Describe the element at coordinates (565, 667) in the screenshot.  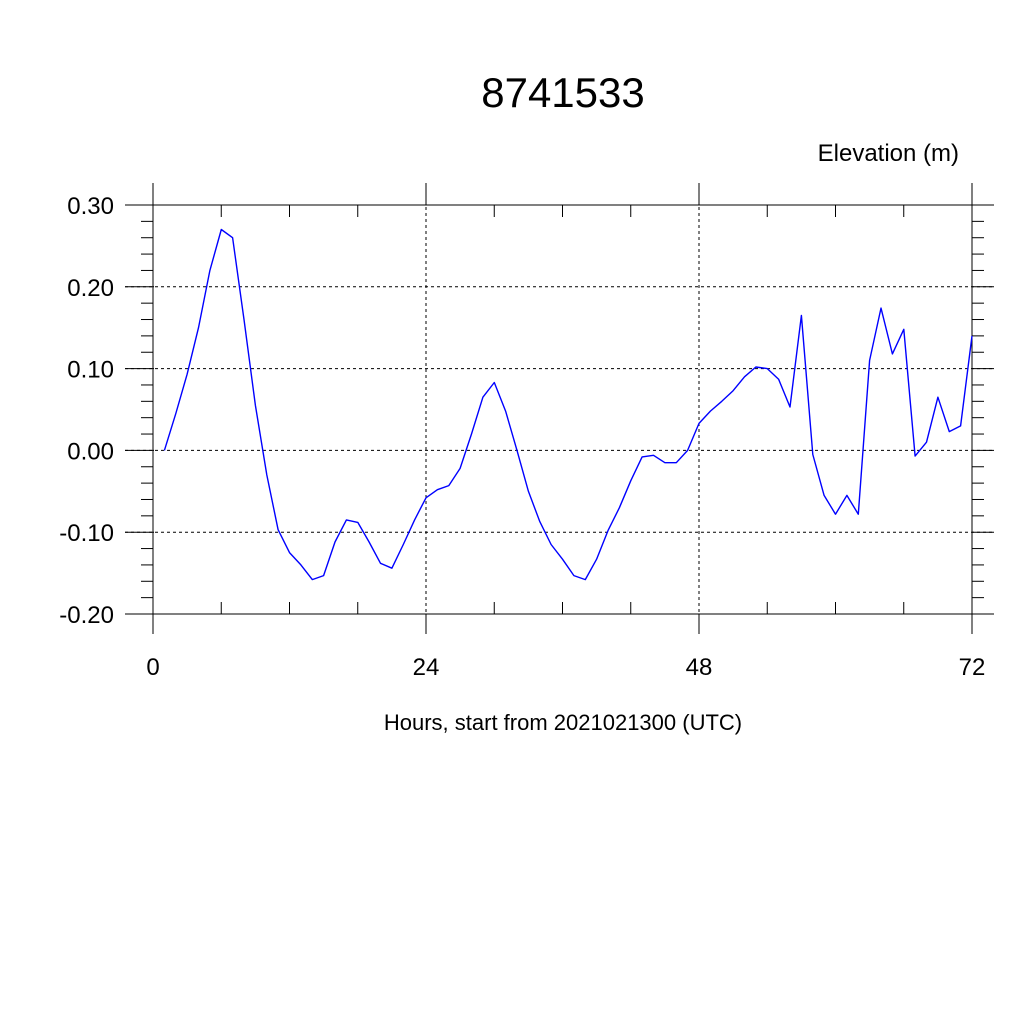
I see `x-tick-labels: 0 24 48 72` at that location.